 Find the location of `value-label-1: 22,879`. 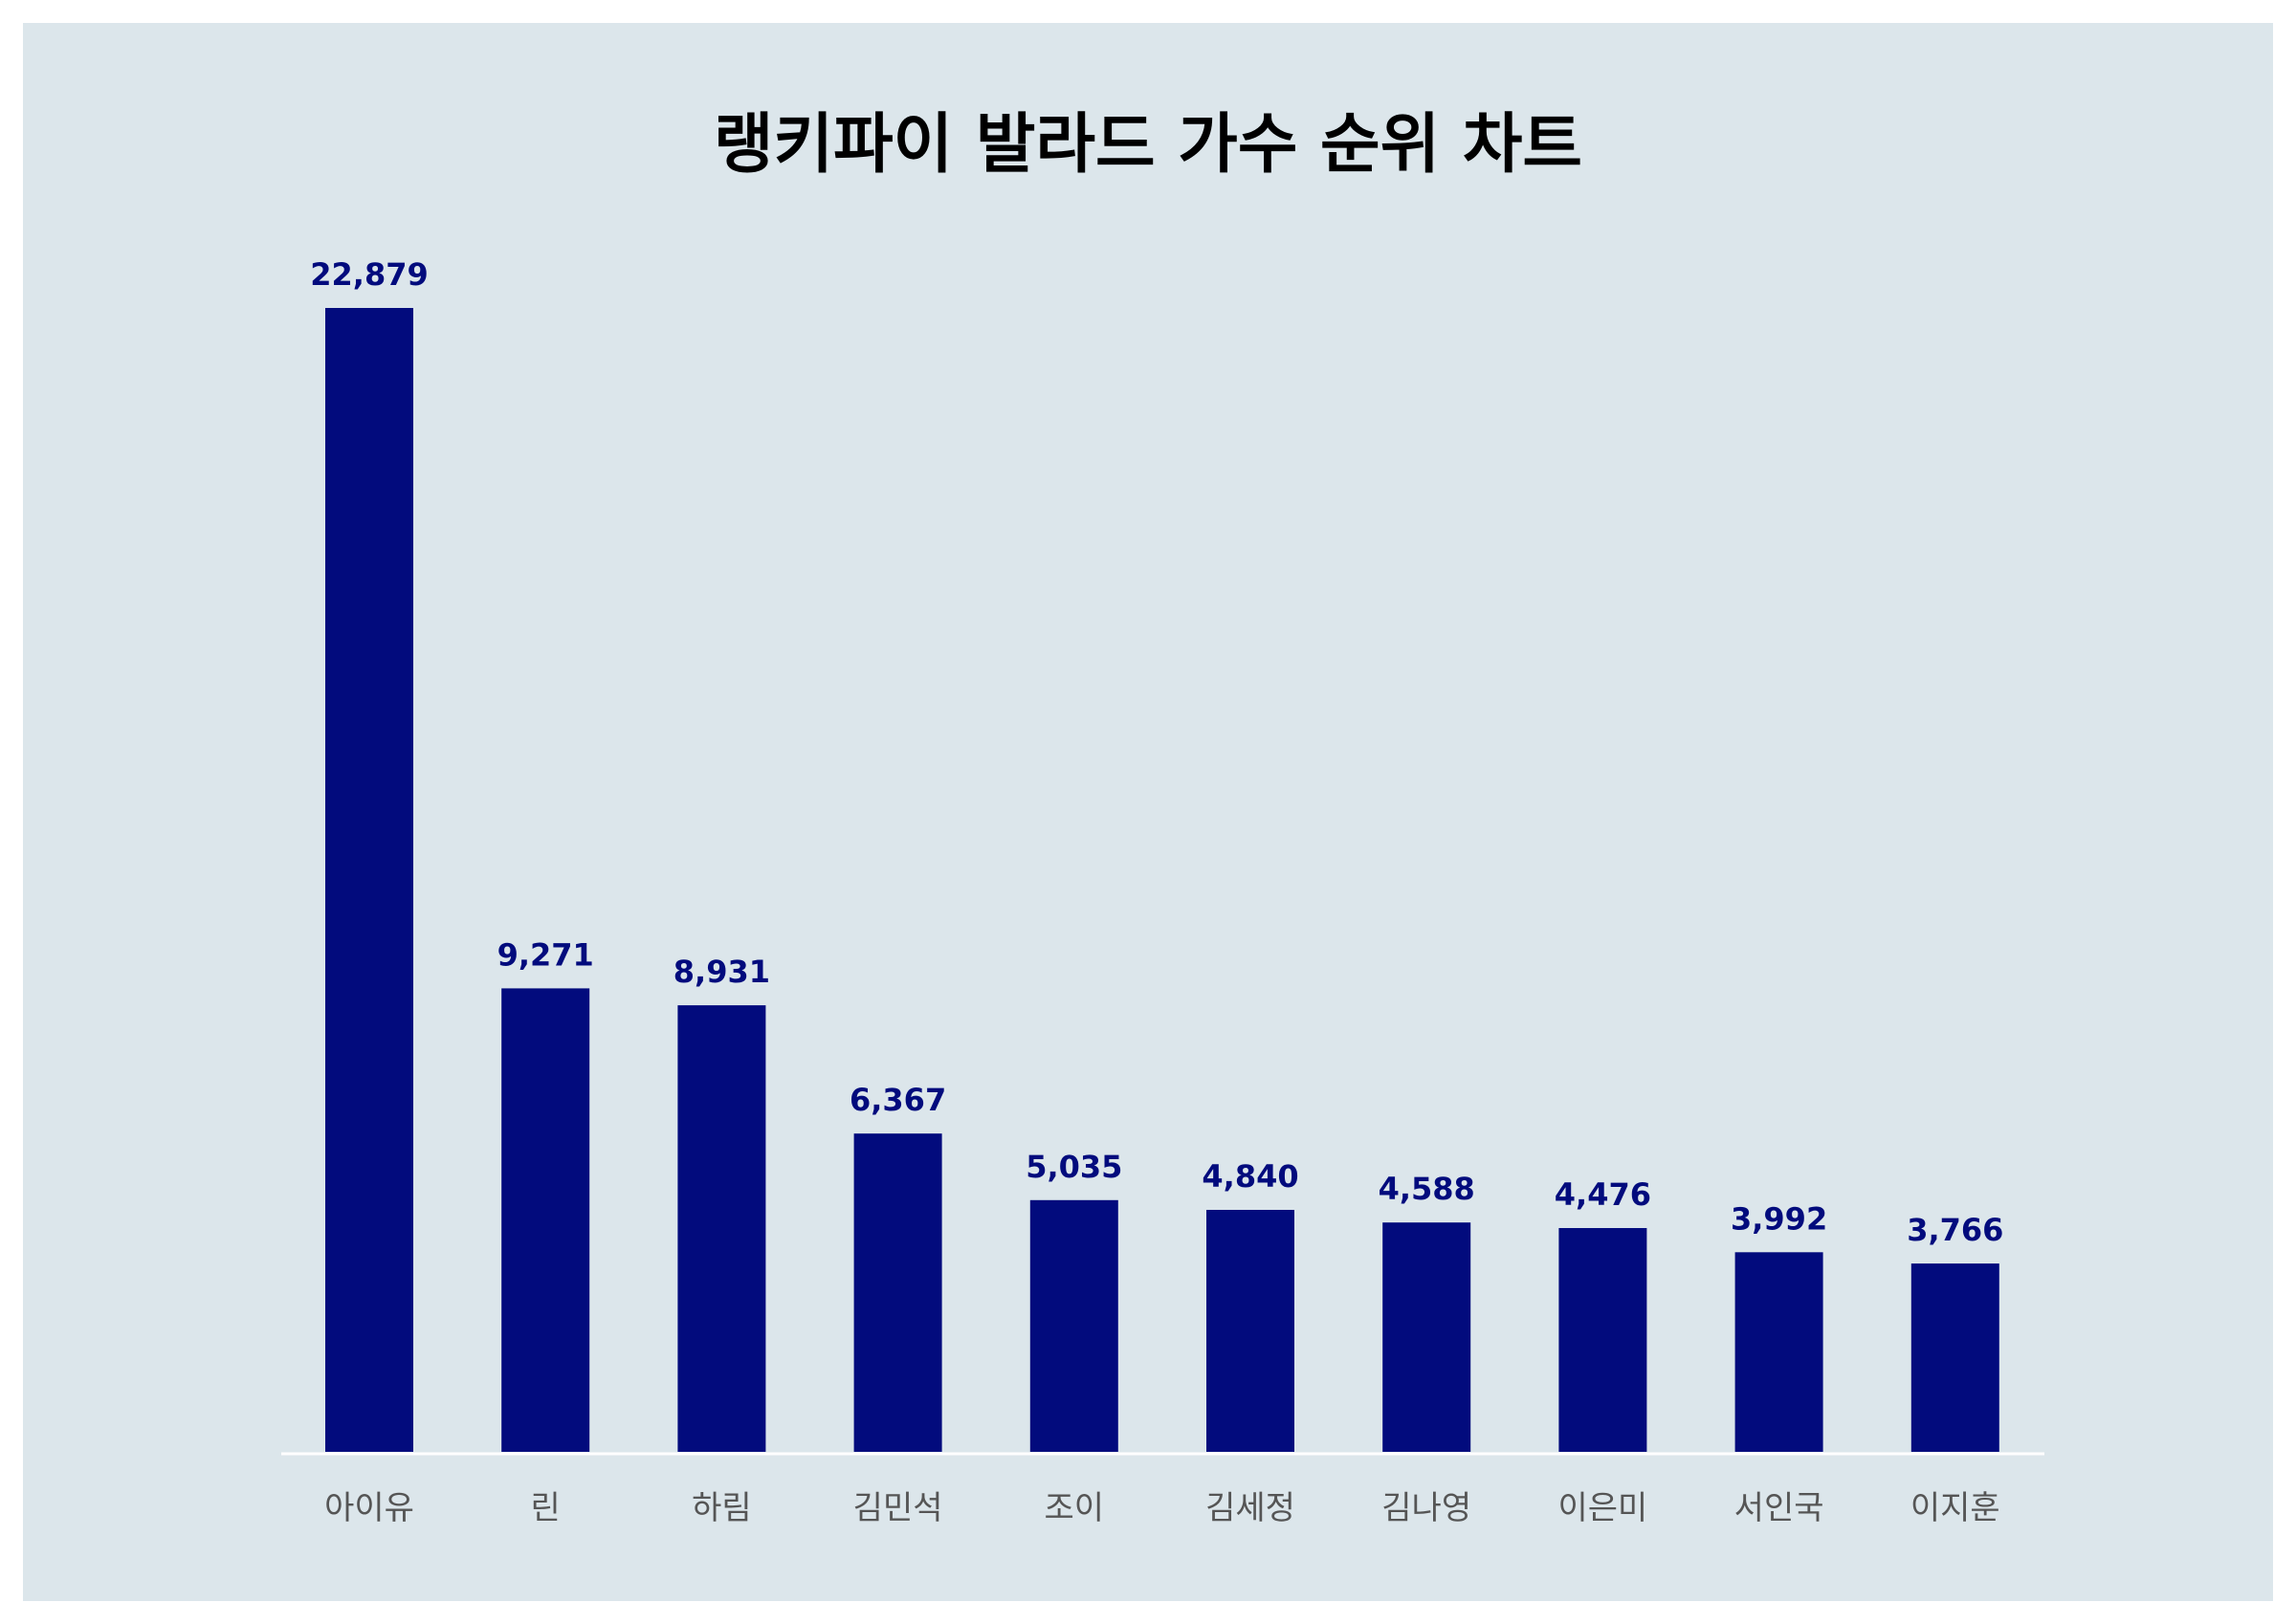

value-label-1: 22,879 is located at coordinates (369, 275).